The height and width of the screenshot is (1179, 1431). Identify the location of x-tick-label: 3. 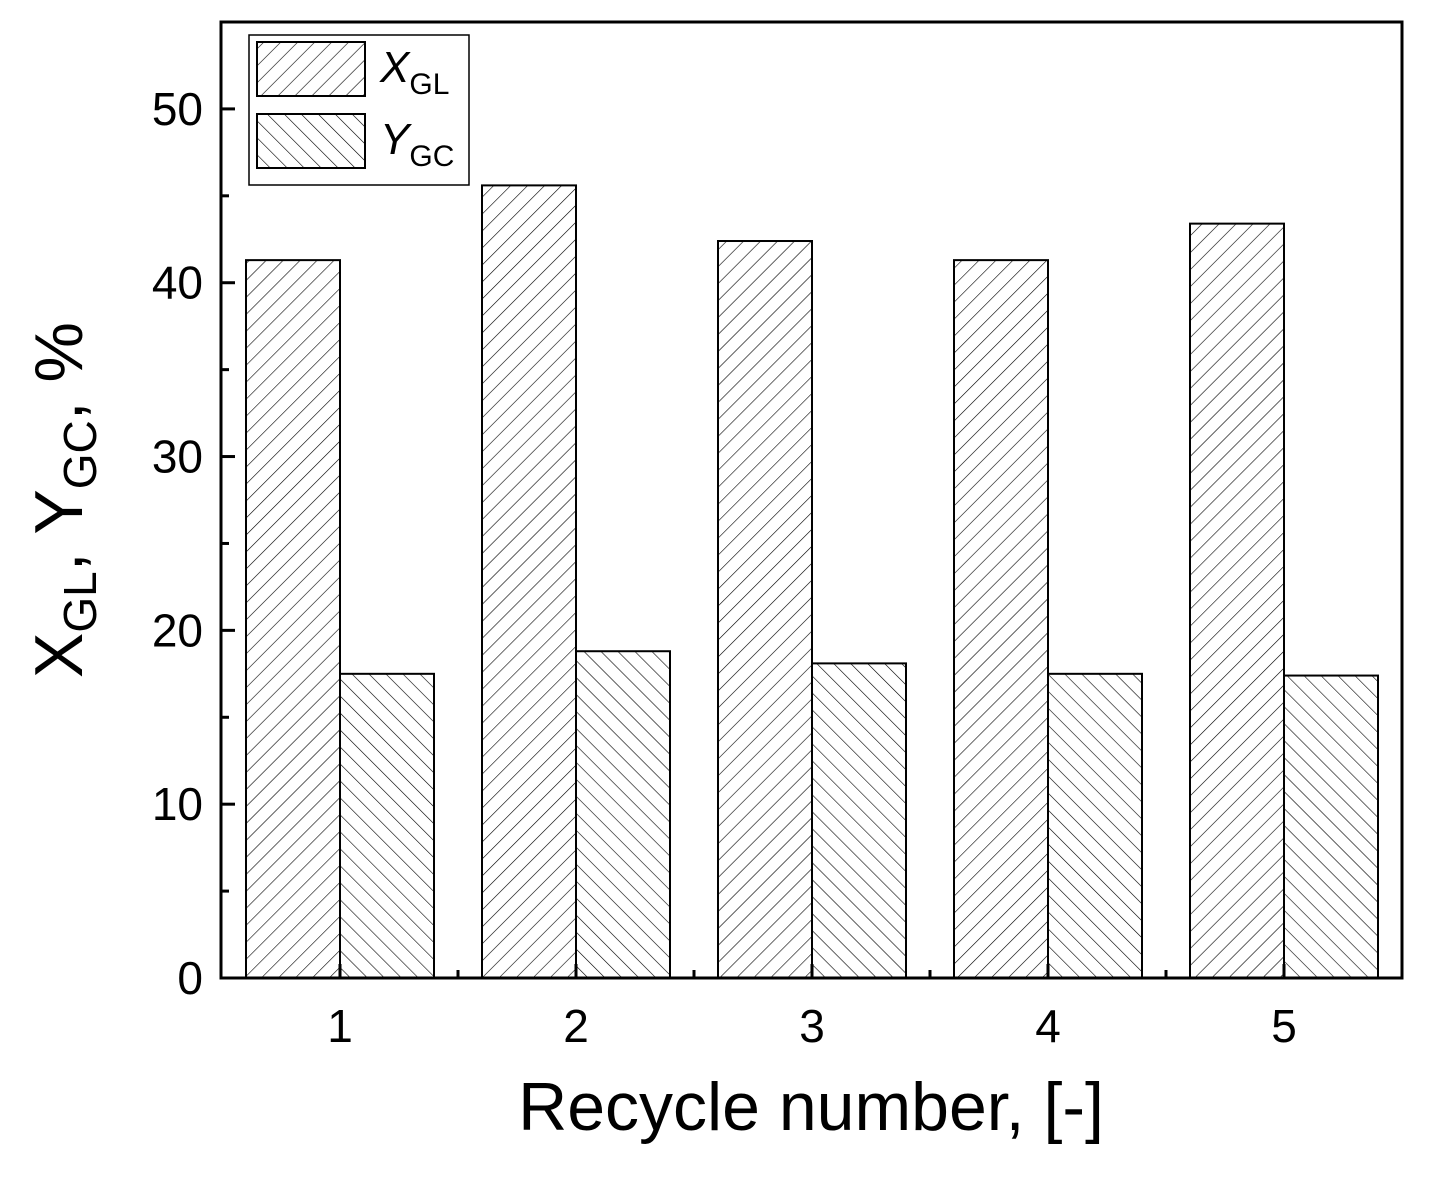
(812, 1026).